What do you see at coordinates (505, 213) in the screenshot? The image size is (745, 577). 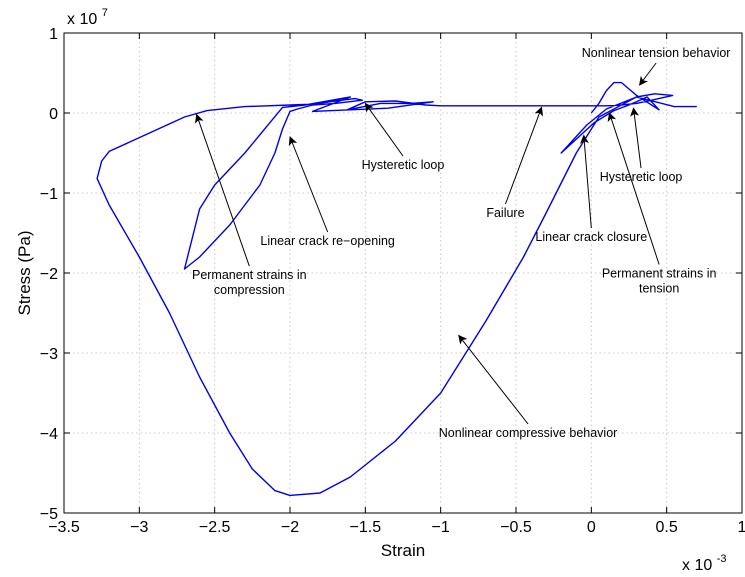 I see `annotation-label: Failure` at bounding box center [505, 213].